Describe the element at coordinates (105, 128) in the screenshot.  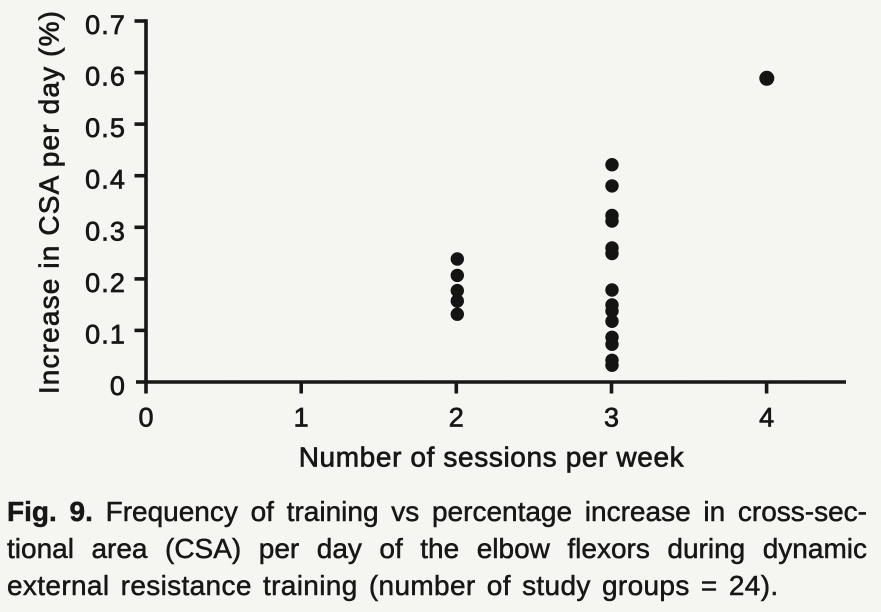
I see `svg-text: 0.5` at that location.